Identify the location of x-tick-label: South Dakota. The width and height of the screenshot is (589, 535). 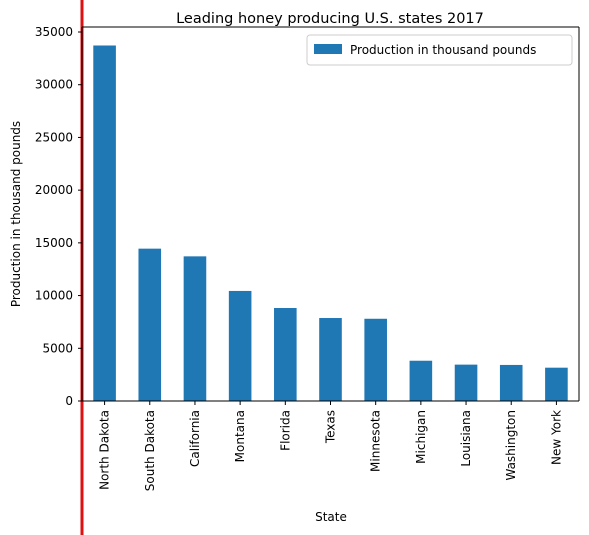
(150, 450).